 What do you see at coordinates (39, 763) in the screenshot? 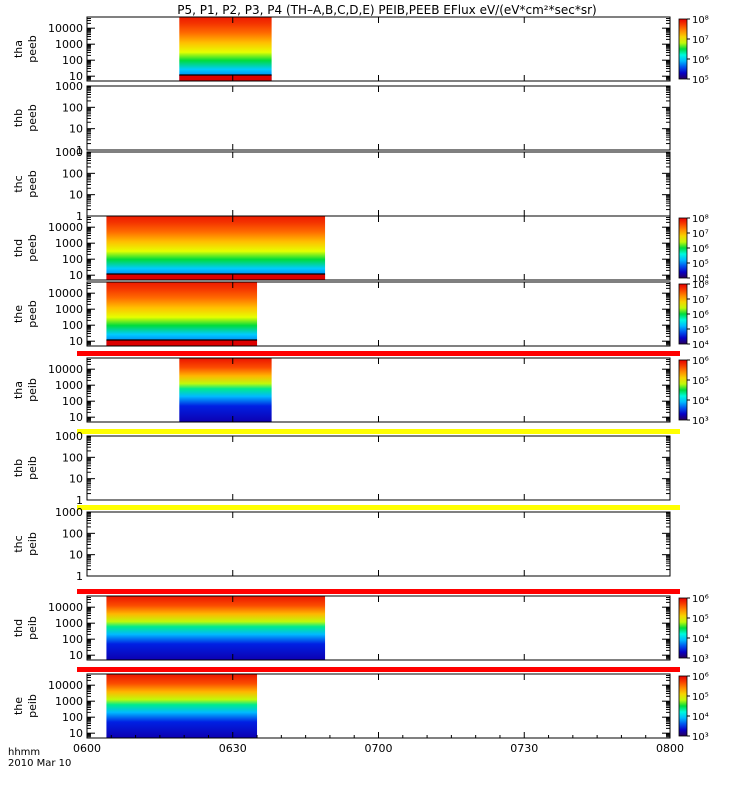
I see `date-label: 2010 Mar 10` at bounding box center [39, 763].